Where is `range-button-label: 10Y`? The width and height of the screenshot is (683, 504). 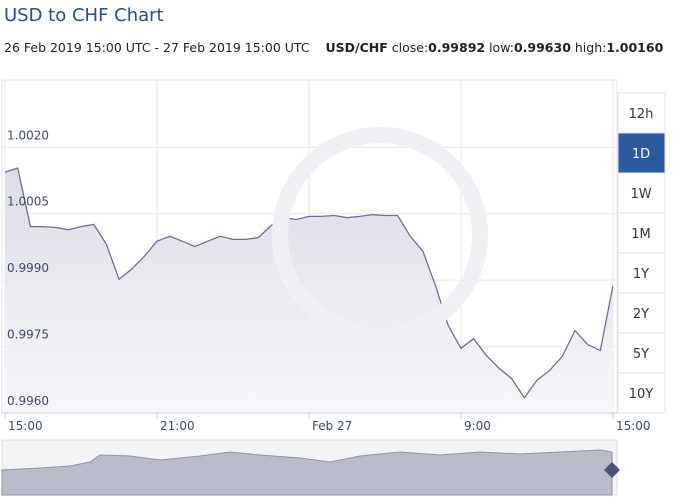 range-button-label: 10Y is located at coordinates (641, 394).